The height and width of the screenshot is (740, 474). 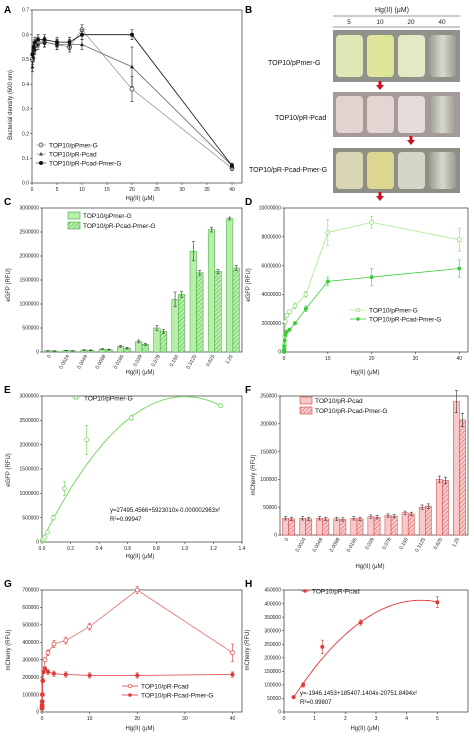 What do you see at coordinates (213, 549) in the screenshot?
I see `panel-e-xtick-label: 1.2` at bounding box center [213, 549].